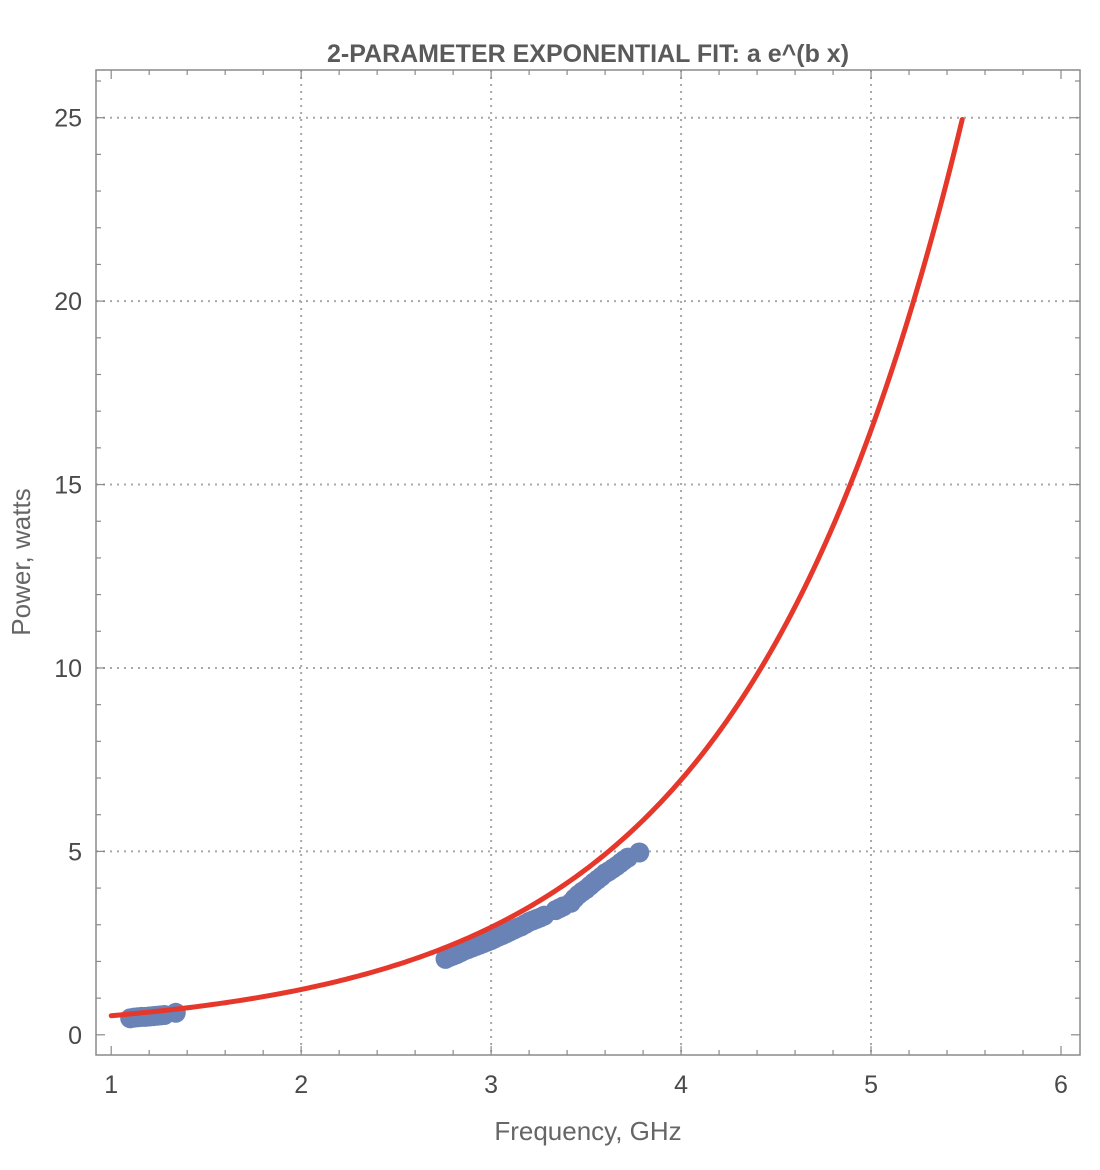 The height and width of the screenshot is (1170, 1100). Describe the element at coordinates (588, 54) in the screenshot. I see `chart-title: 2-PARAMETER EXPONENTIAL FIT: a e^(b x)` at that location.